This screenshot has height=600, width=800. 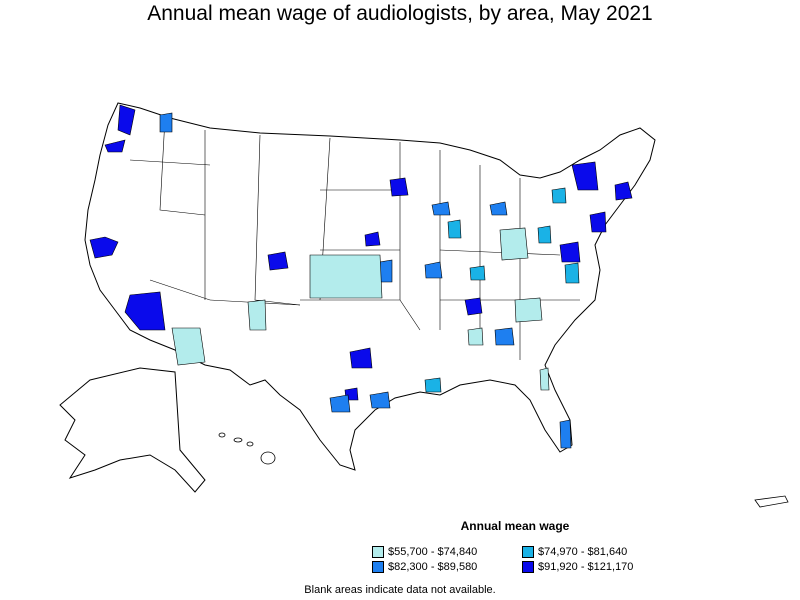 What do you see at coordinates (583, 552) in the screenshot?
I see `legend-label-2: $74,970 - $81,640` at bounding box center [583, 552].